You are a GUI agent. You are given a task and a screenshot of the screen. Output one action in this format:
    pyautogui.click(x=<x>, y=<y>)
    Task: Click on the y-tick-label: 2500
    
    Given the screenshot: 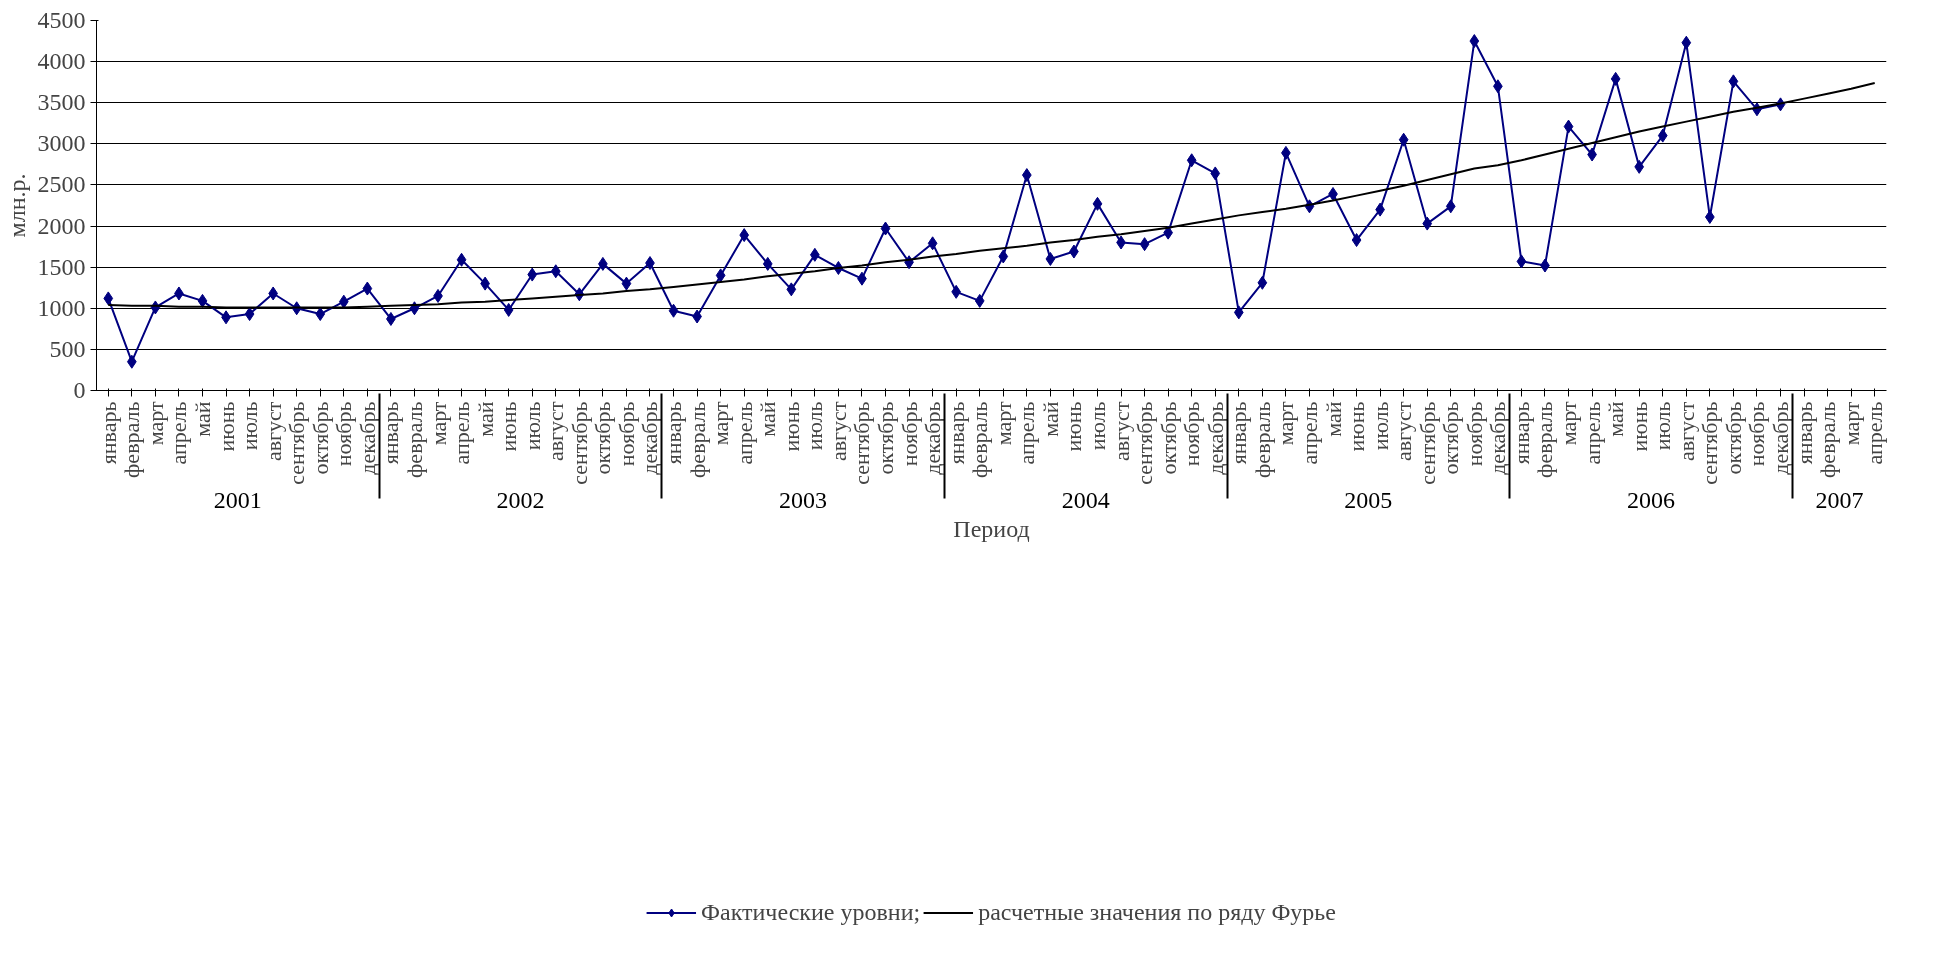 What is the action you would take?
    pyautogui.click(x=61, y=184)
    